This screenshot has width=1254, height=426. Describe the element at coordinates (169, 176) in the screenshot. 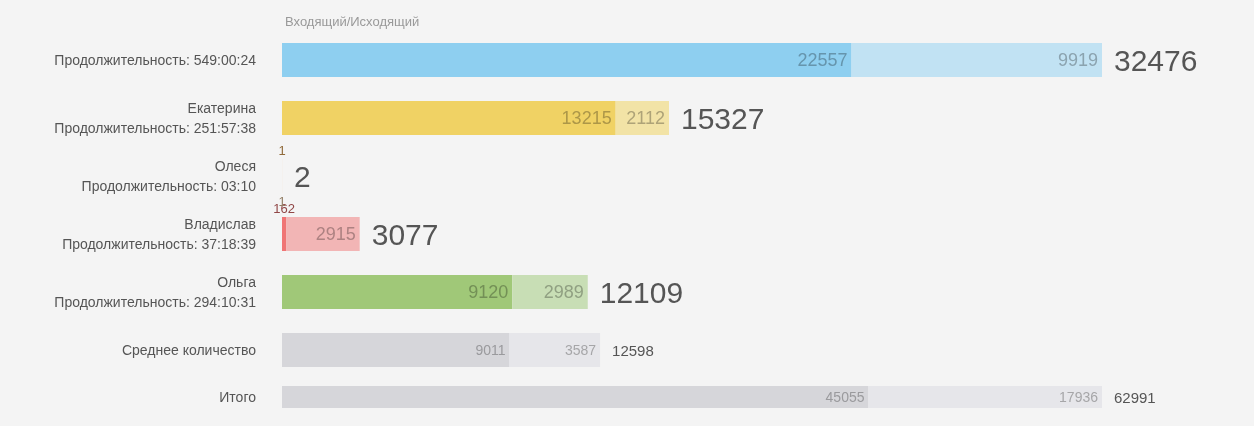

I see `y-tick-label: Олеся Продолжительность: 03:10` at that location.